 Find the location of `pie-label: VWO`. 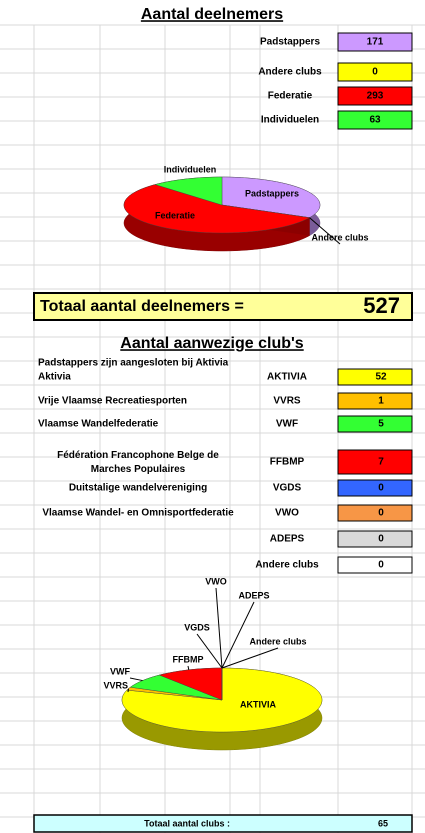

pie-label: VWO is located at coordinates (216, 581).